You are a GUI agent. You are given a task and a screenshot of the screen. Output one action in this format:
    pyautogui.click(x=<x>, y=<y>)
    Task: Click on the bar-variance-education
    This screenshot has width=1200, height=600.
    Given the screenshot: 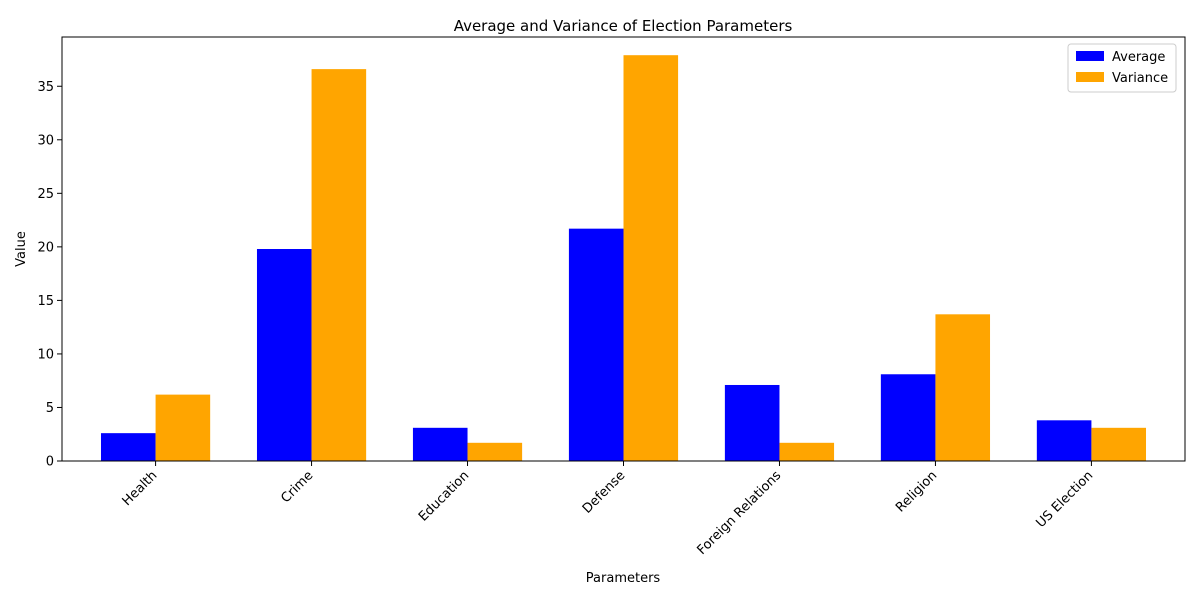 What is the action you would take?
    pyautogui.click(x=495, y=451)
    